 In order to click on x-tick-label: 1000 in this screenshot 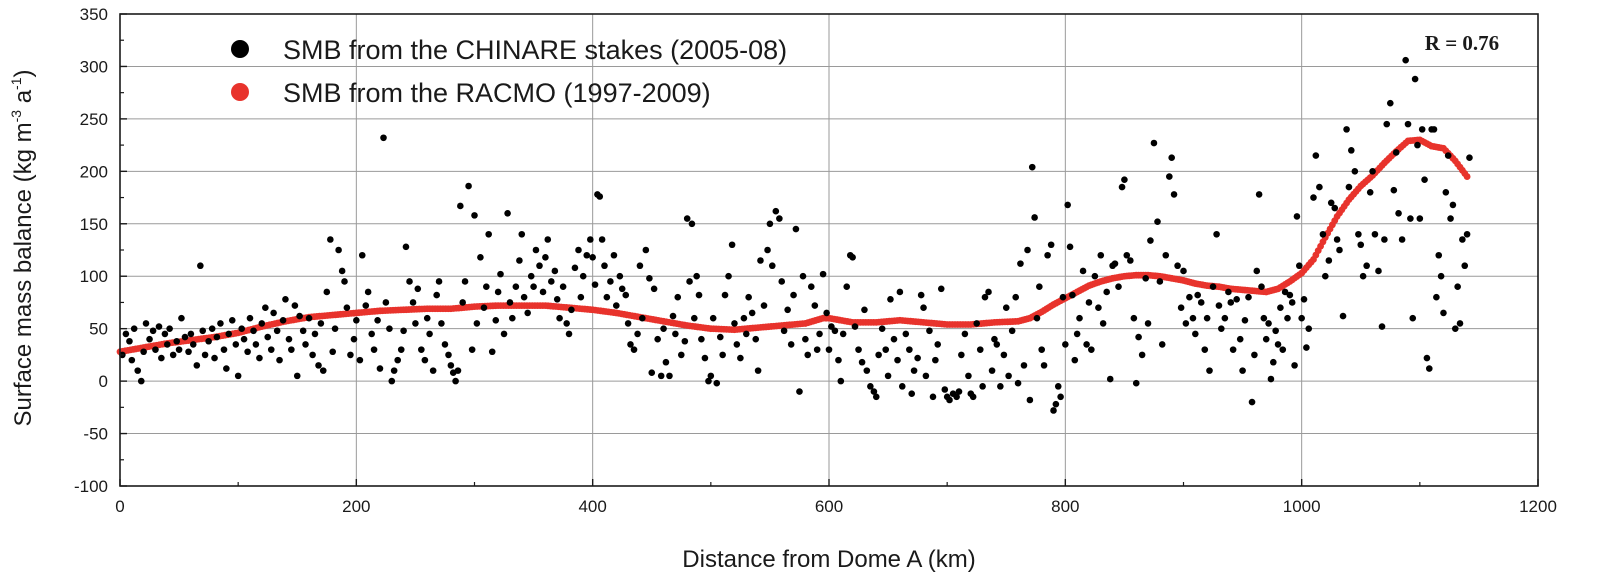, I will do `click(1302, 506)`.